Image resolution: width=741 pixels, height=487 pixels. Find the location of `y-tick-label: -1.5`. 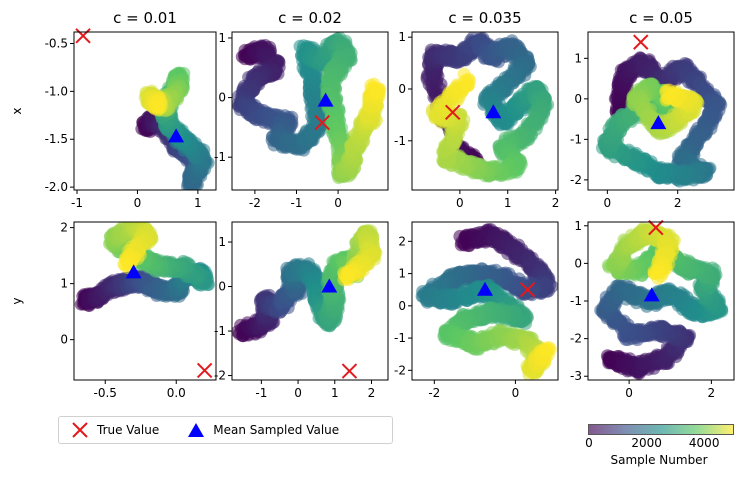

y-tick-label: -1.5 is located at coordinates (56, 139).